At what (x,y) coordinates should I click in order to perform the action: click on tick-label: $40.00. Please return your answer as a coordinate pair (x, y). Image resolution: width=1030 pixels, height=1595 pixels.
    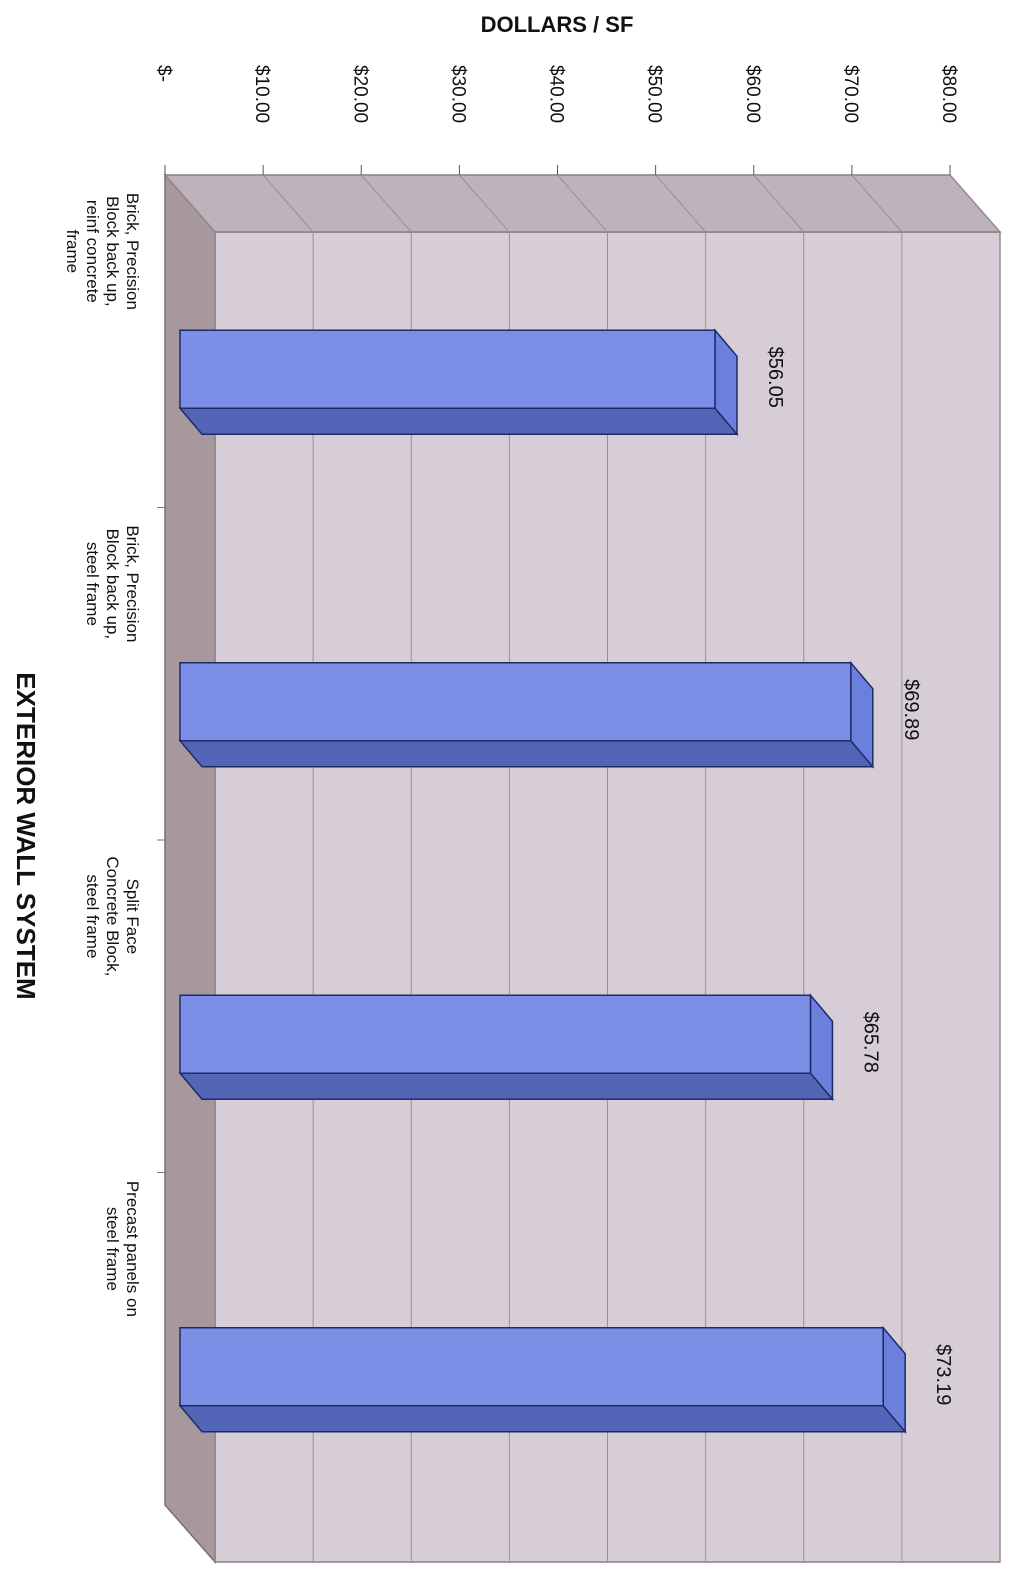
    Looking at the image, I should click on (556, 94).